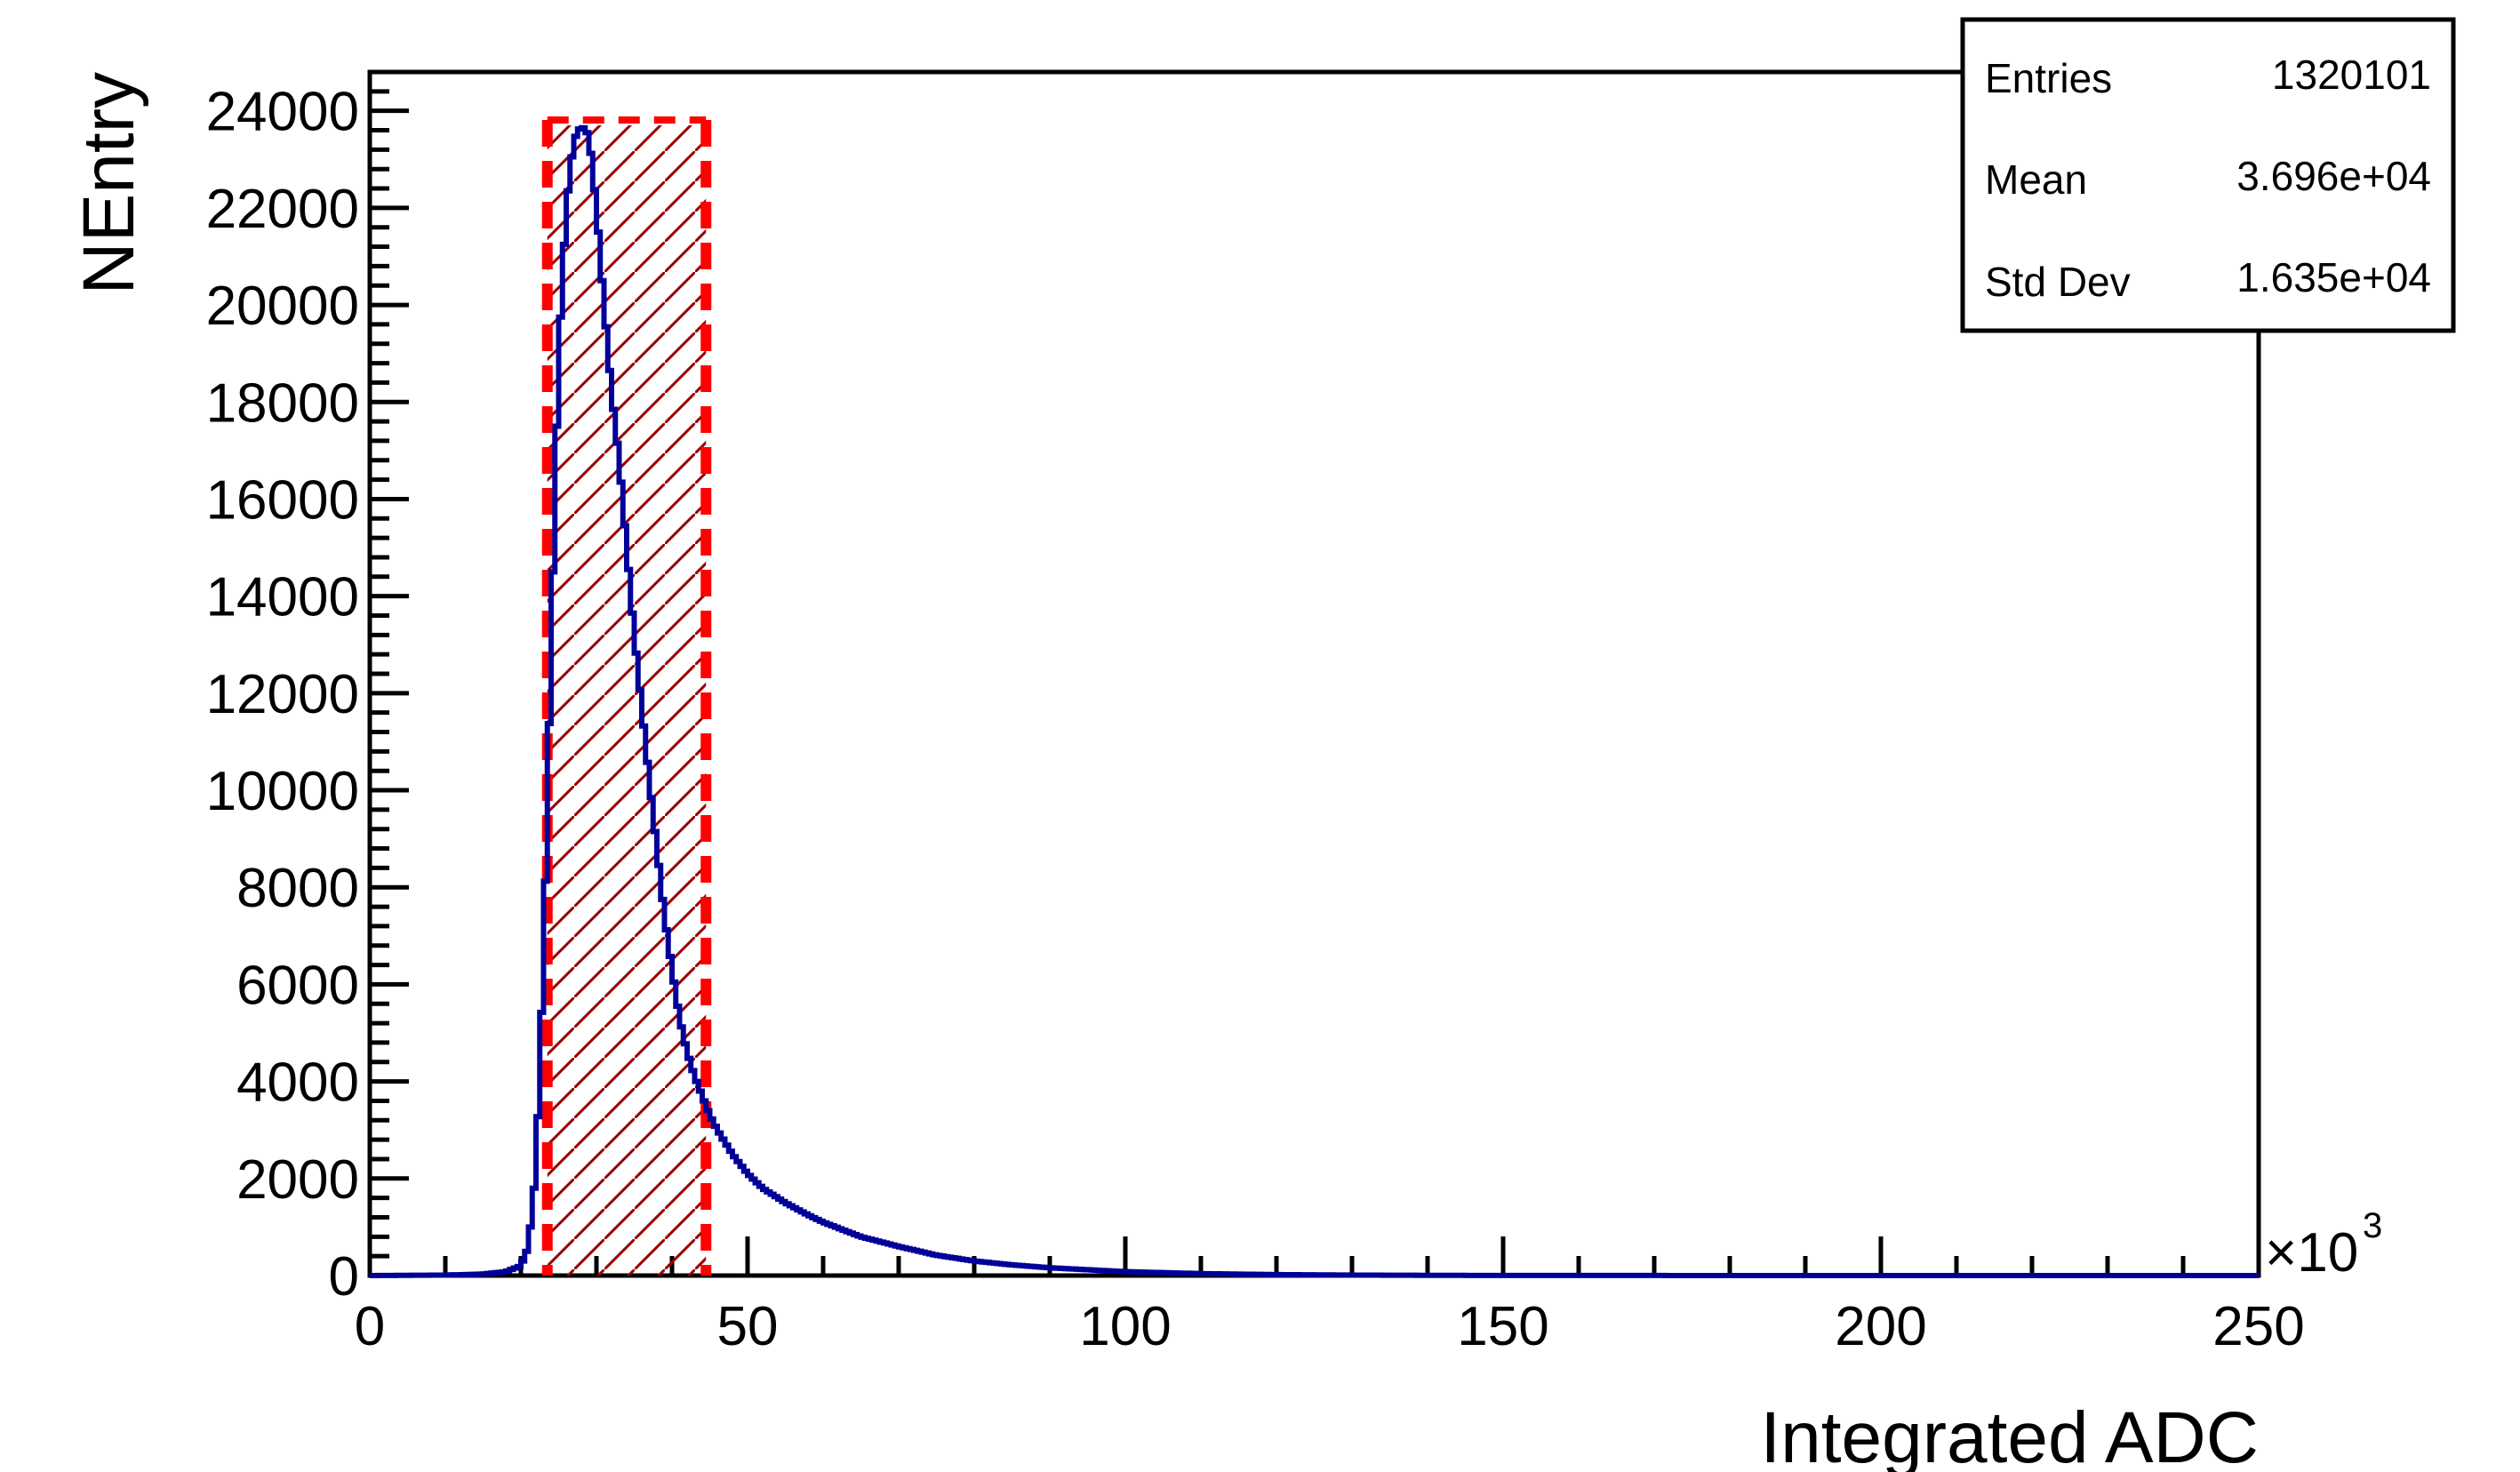 This screenshot has height=1472, width=2520. Describe the element at coordinates (282, 112) in the screenshot. I see `y-tick-label: 24000` at that location.